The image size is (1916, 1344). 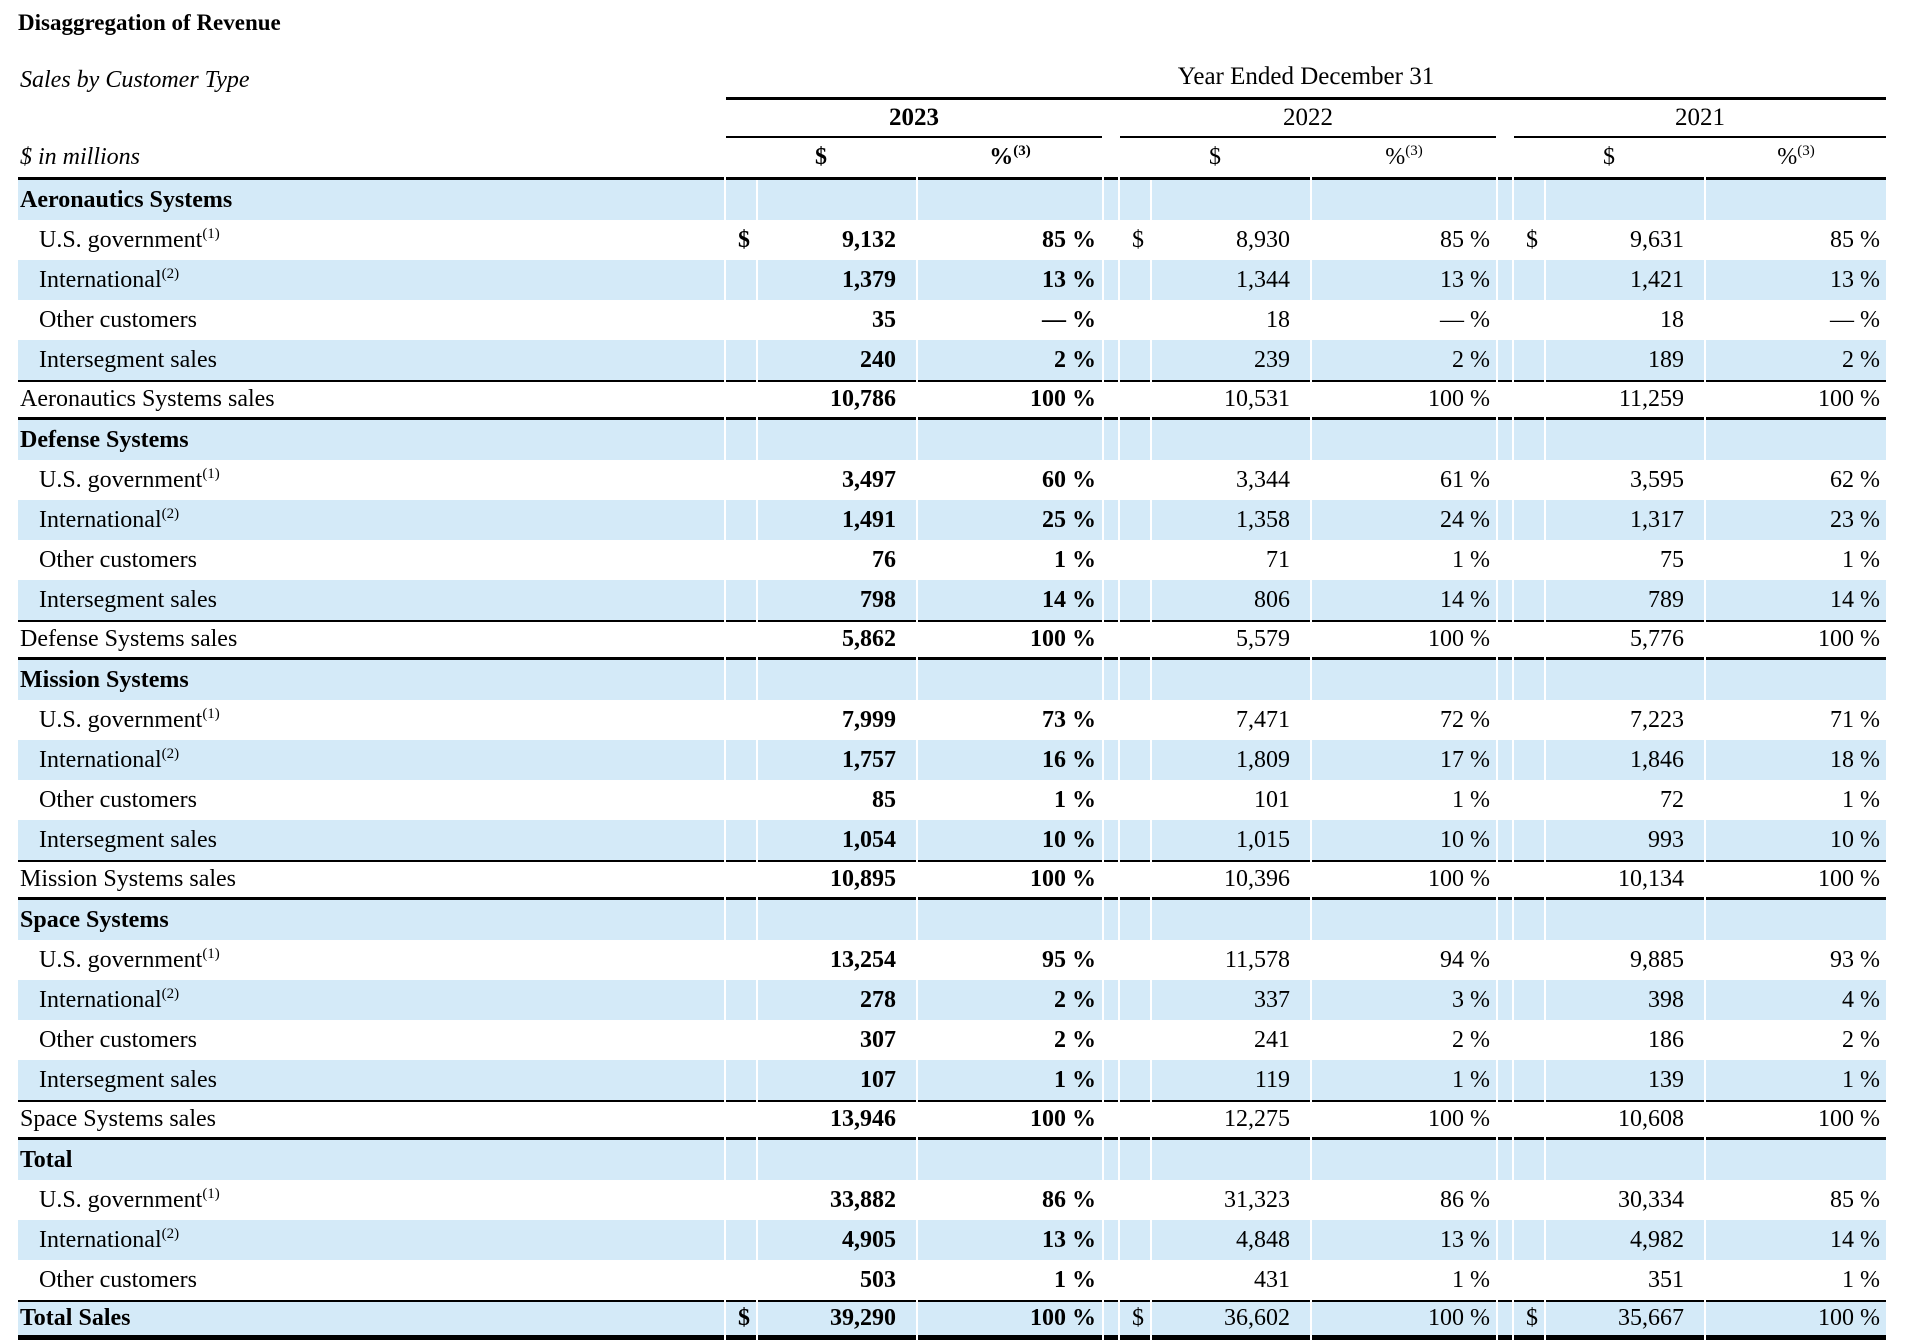 What do you see at coordinates (94, 919) in the screenshot?
I see `row-label-text: Space Systems` at bounding box center [94, 919].